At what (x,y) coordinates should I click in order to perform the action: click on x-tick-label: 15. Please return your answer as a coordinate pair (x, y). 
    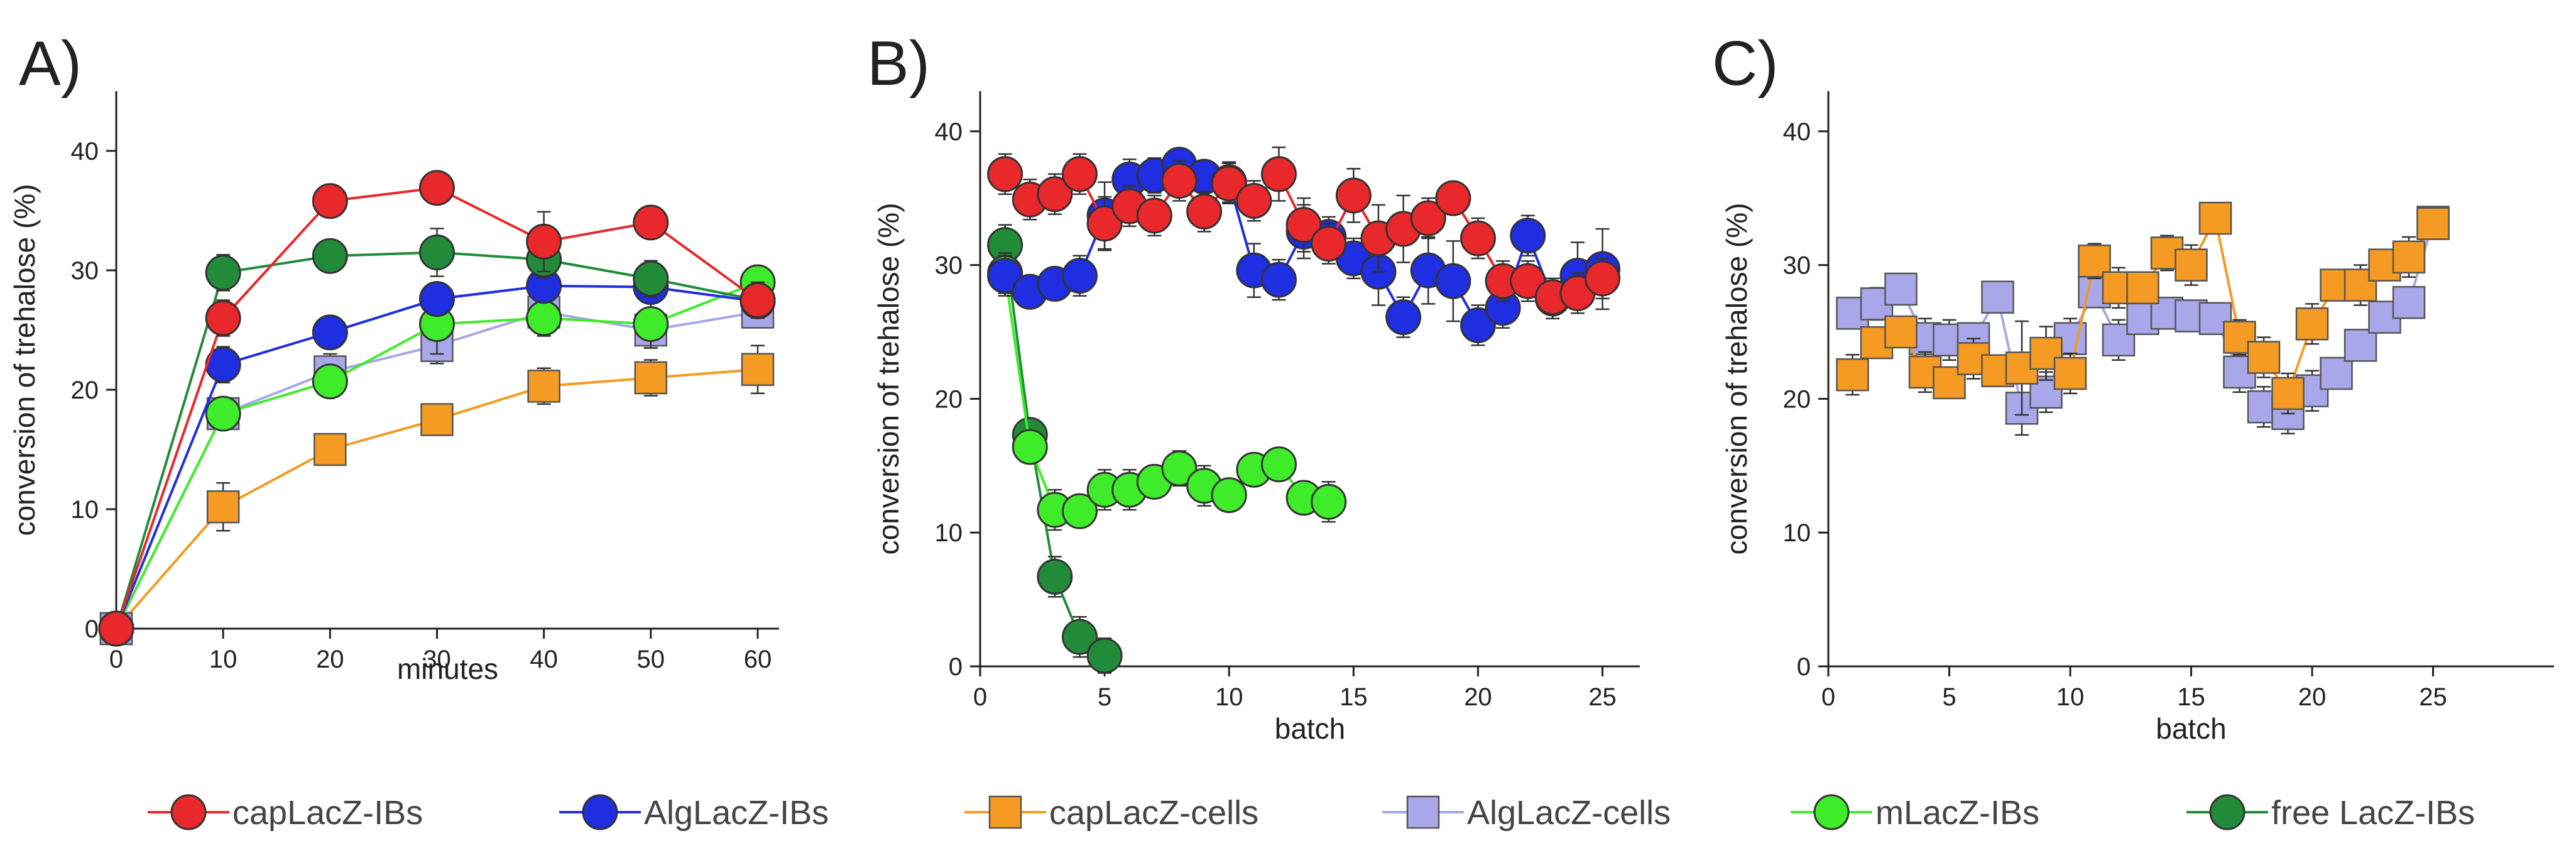
    Looking at the image, I should click on (1354, 697).